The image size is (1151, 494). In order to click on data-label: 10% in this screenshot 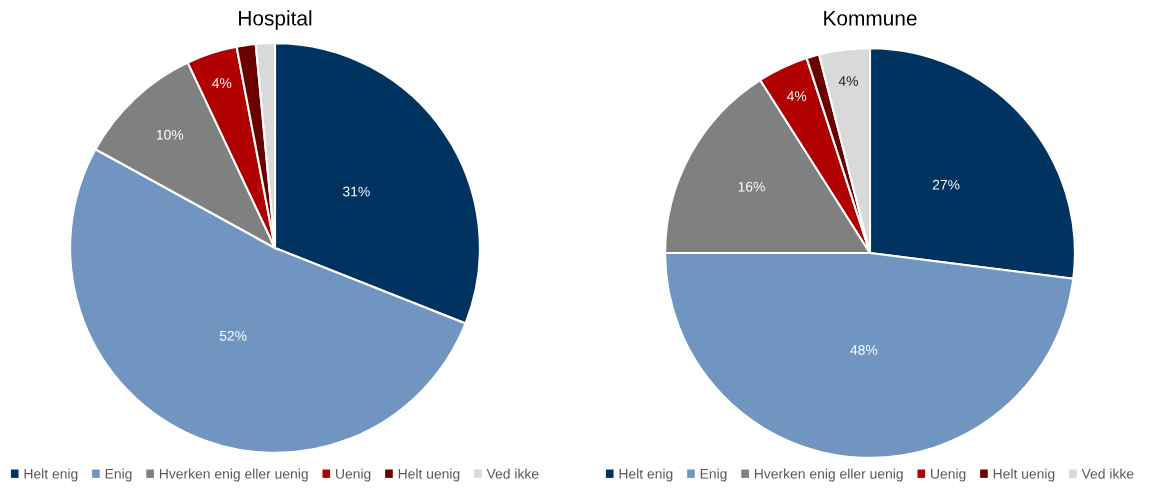, I will do `click(170, 134)`.